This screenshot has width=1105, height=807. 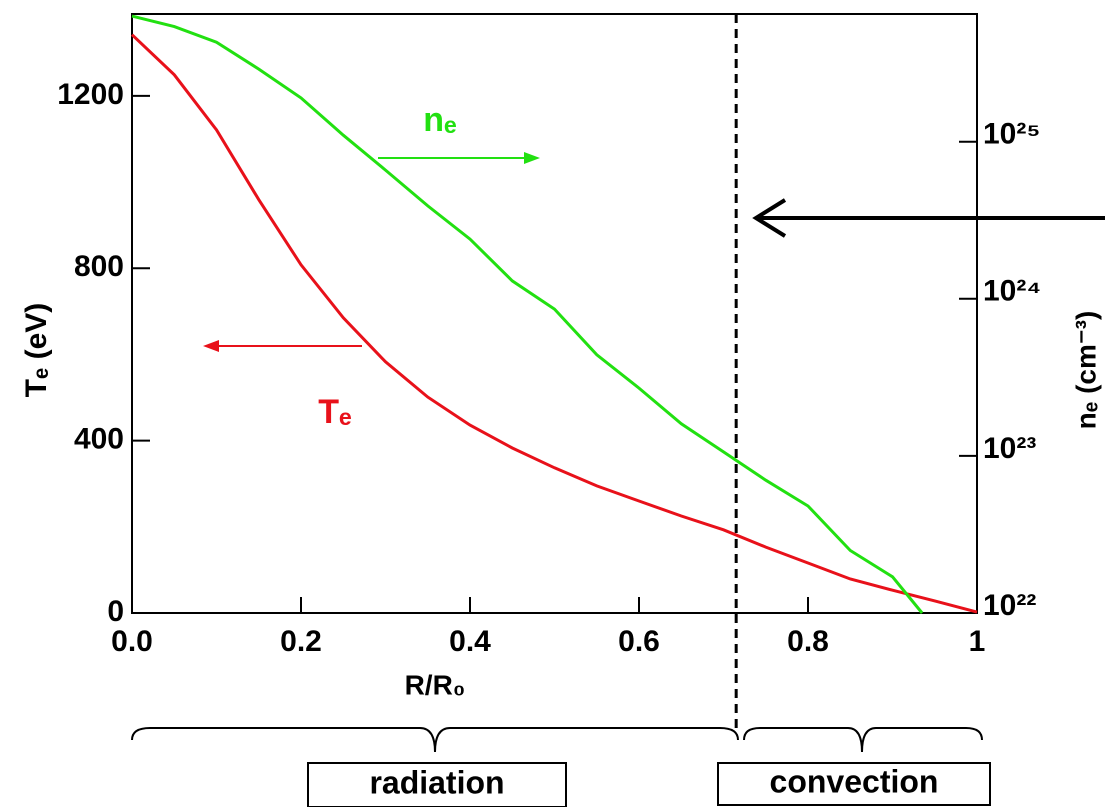 What do you see at coordinates (639, 641) in the screenshot?
I see `x-tick-label: 0.6` at bounding box center [639, 641].